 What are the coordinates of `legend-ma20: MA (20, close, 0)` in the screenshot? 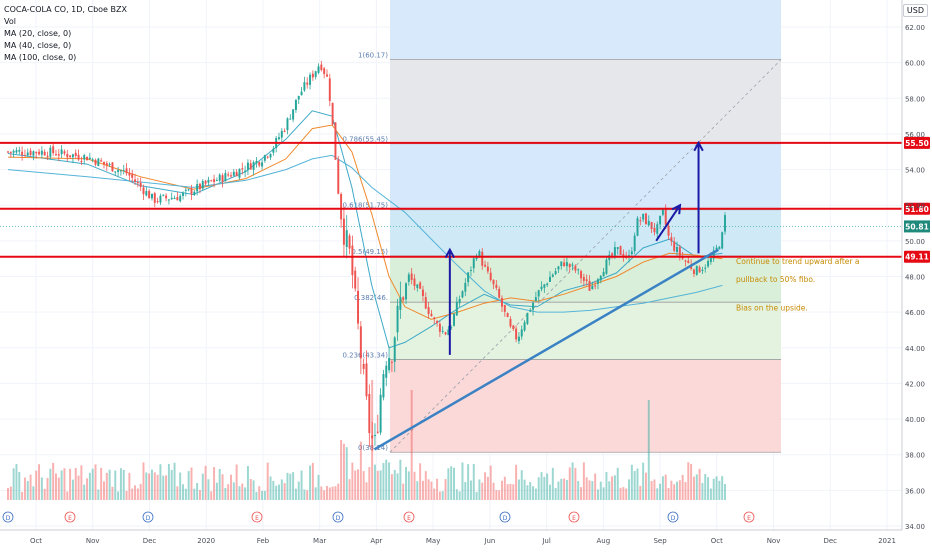 It's located at (38, 33).